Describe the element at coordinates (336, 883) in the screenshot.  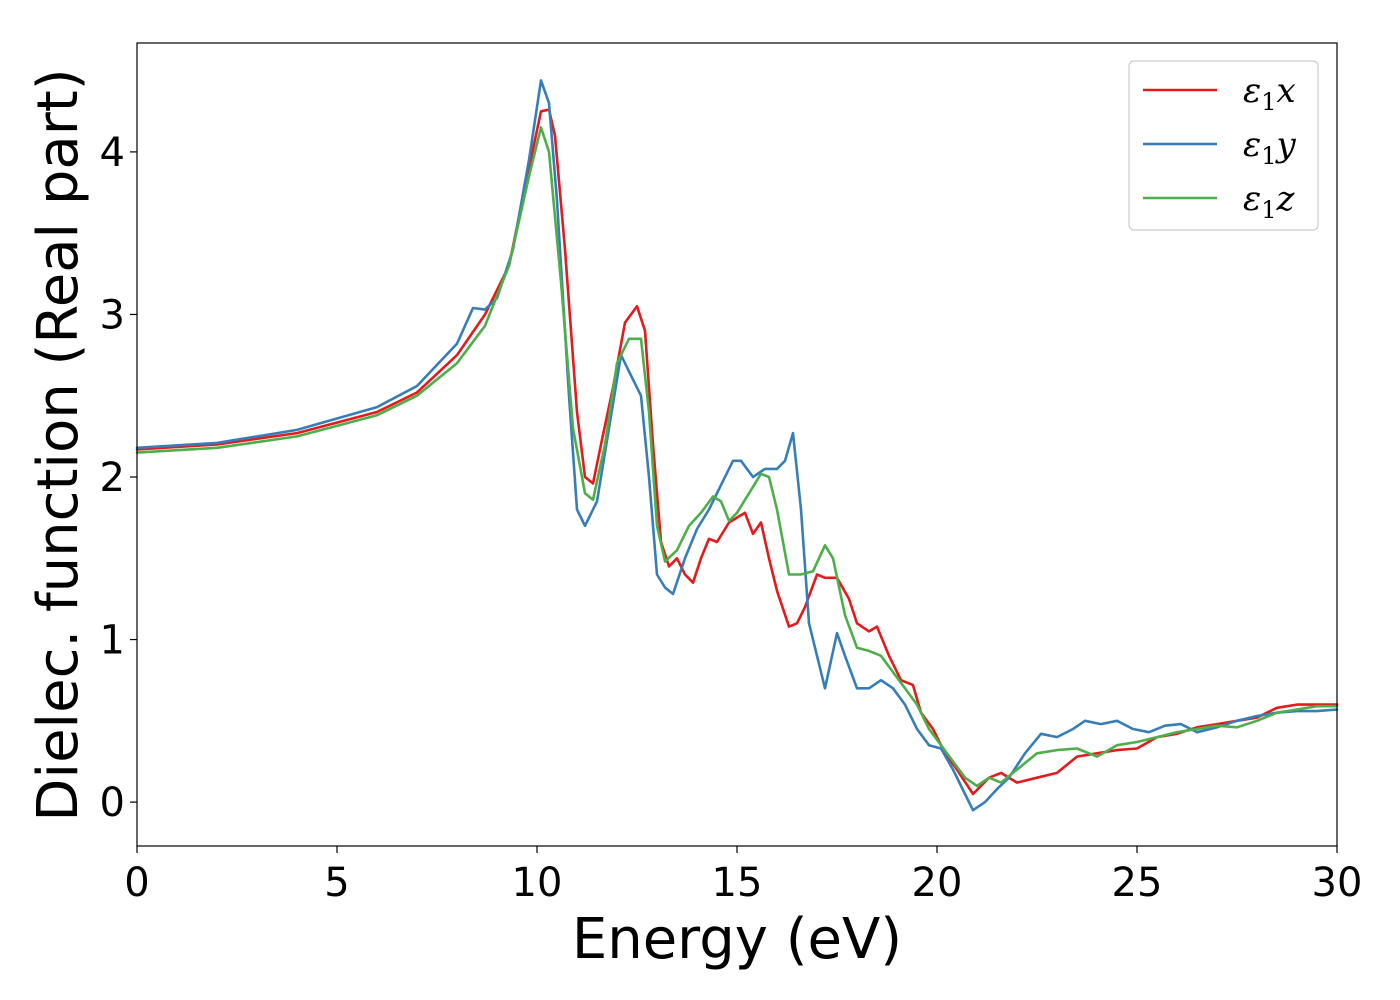
I see `x-tick-label: 5` at that location.